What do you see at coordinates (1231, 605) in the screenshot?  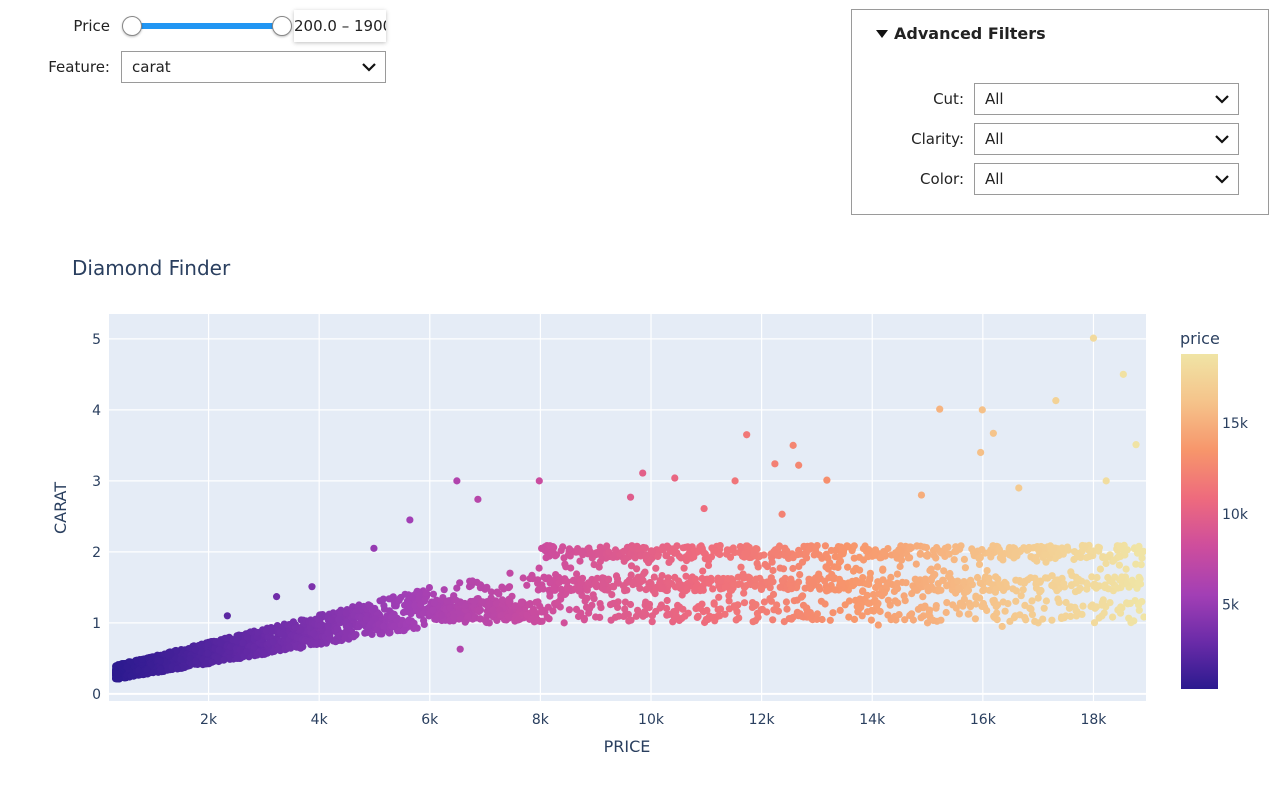 I see `colorbar-tick-label: 5k` at bounding box center [1231, 605].